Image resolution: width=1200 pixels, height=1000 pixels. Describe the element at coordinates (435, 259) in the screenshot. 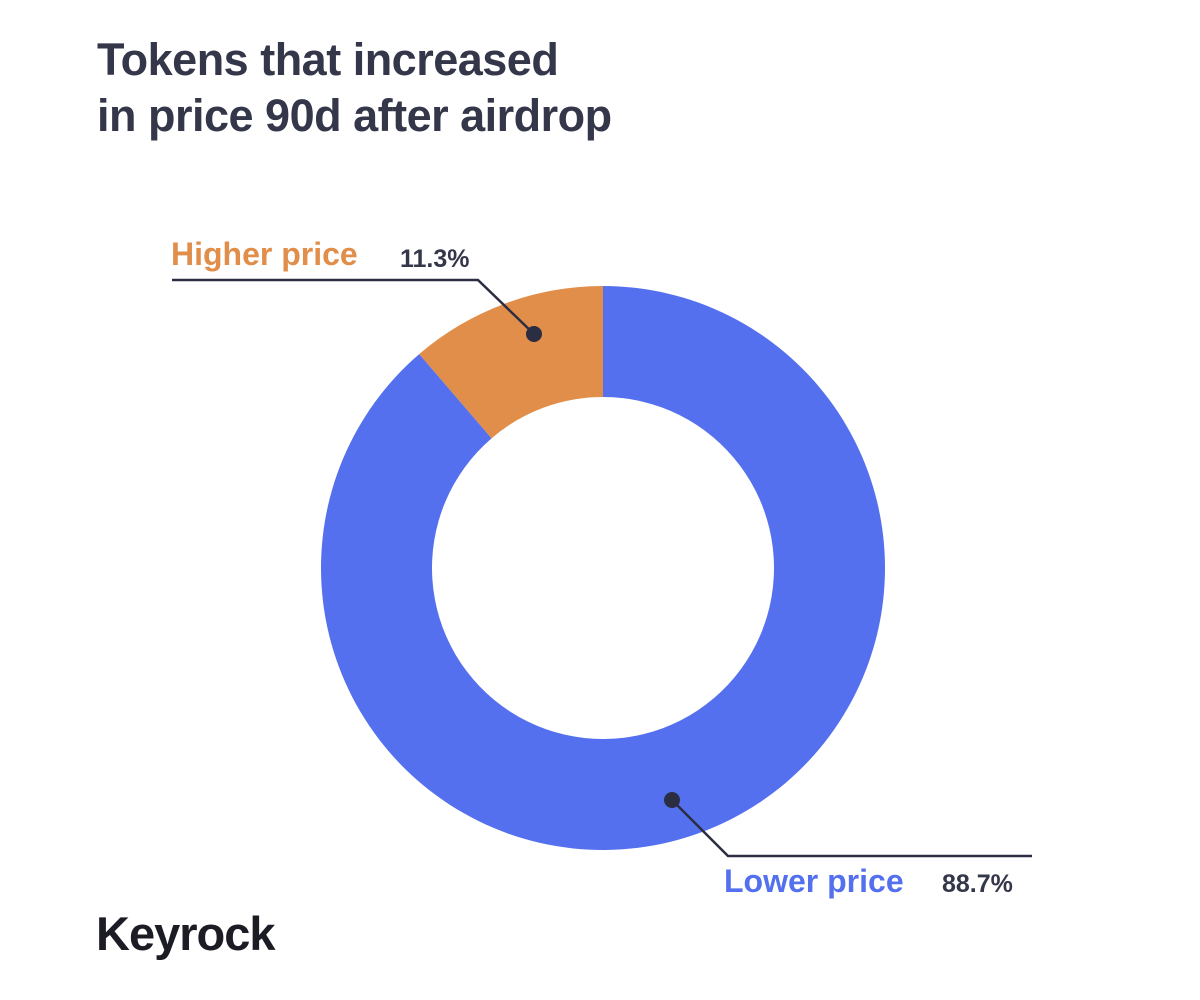

I see `value-higher-price: 11.3%` at that location.